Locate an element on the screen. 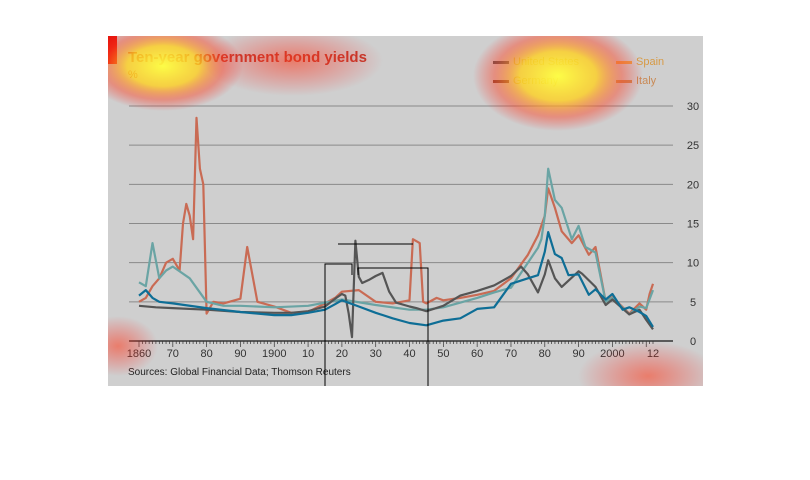  legend-label-italy: Italy is located at coordinates (646, 81).